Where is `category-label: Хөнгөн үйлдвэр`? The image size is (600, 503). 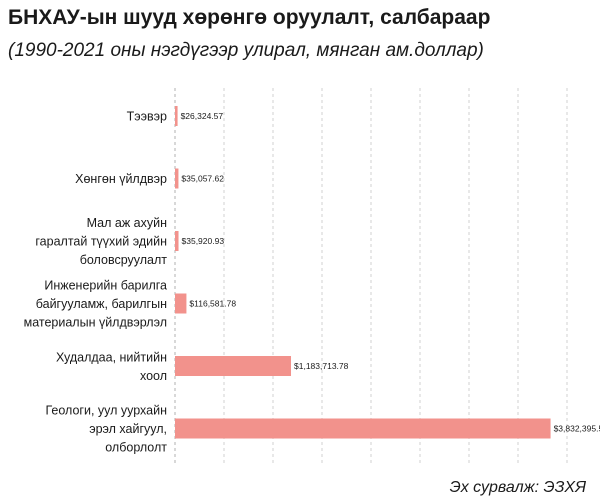
category-label: Хөнгөн үйлдвэр is located at coordinates (121, 179).